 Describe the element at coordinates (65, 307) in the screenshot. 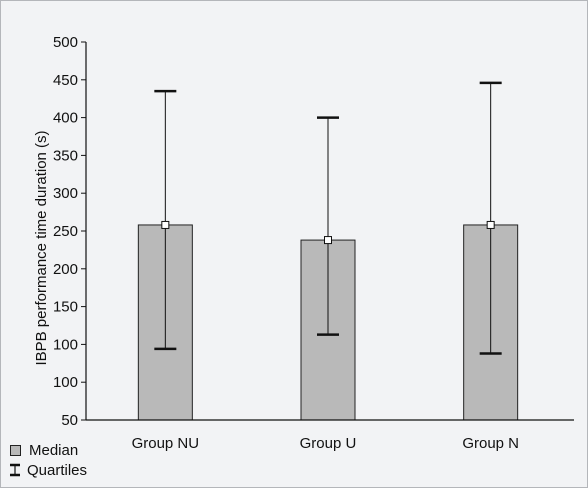

I see `y-tick-label: 150` at that location.